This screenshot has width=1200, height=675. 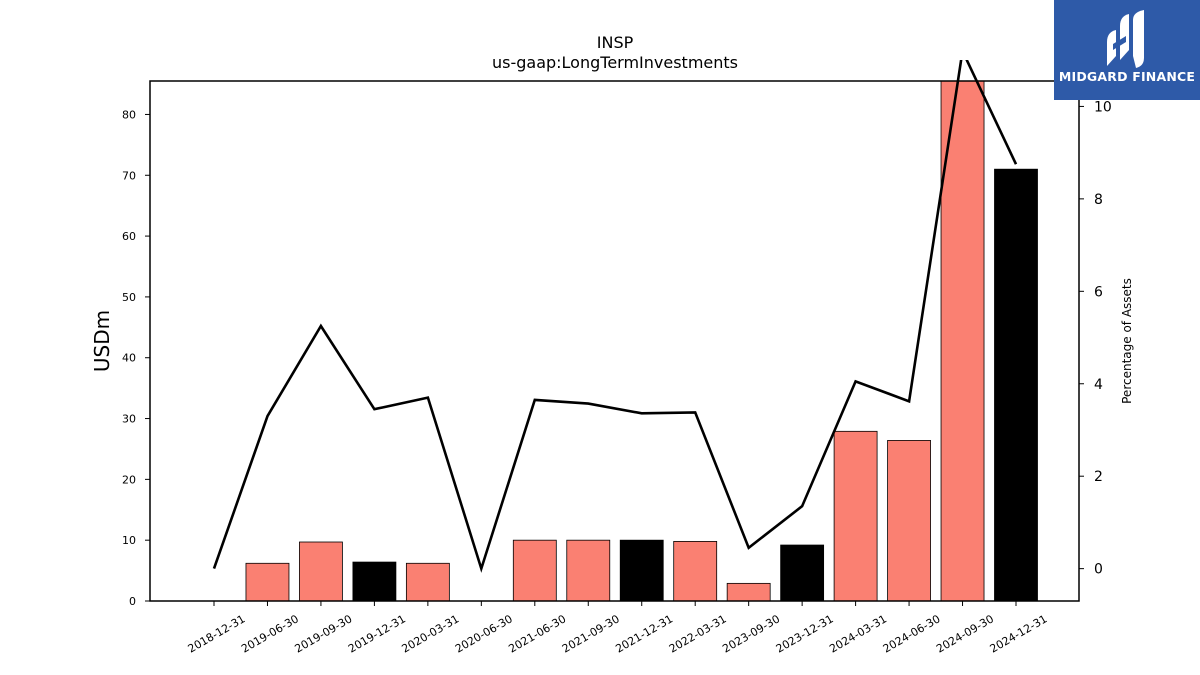 I want to click on y2-tick-label: 4, so click(x=1098, y=385).